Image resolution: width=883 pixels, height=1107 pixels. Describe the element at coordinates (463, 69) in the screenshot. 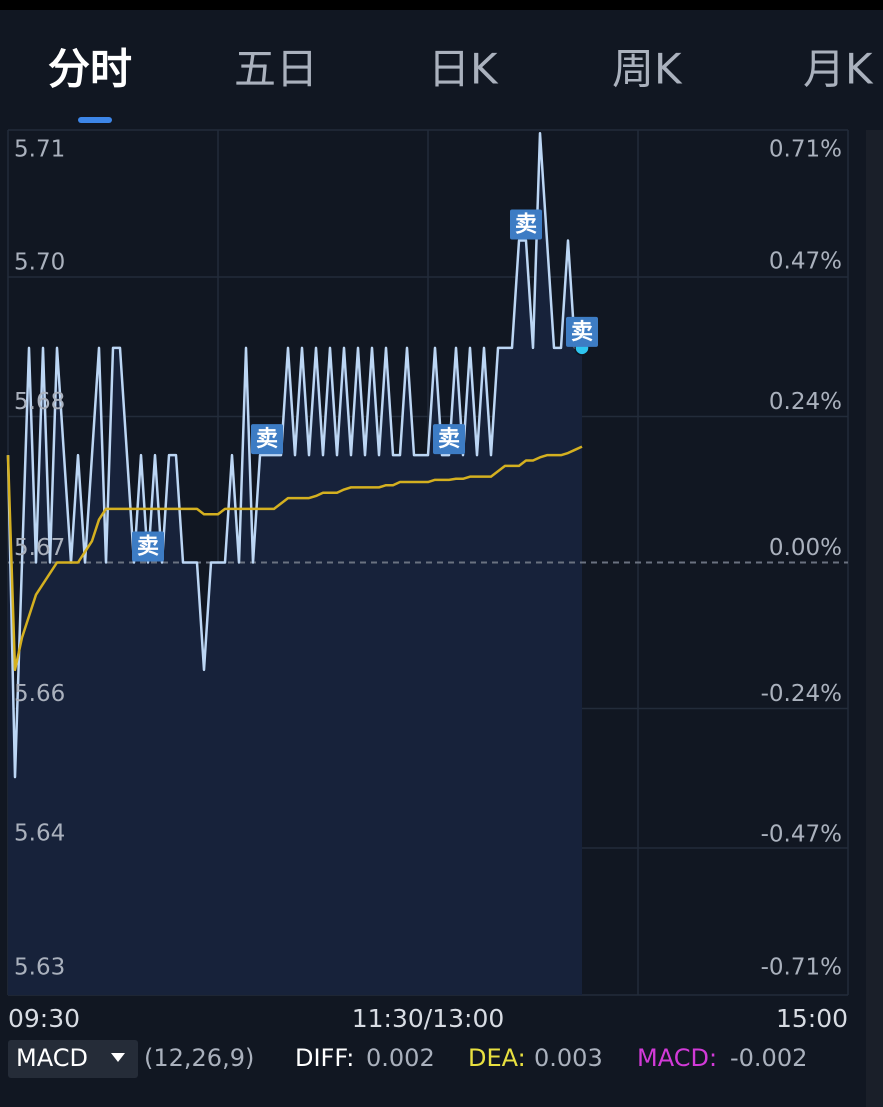

I see `tab: 日K` at that location.